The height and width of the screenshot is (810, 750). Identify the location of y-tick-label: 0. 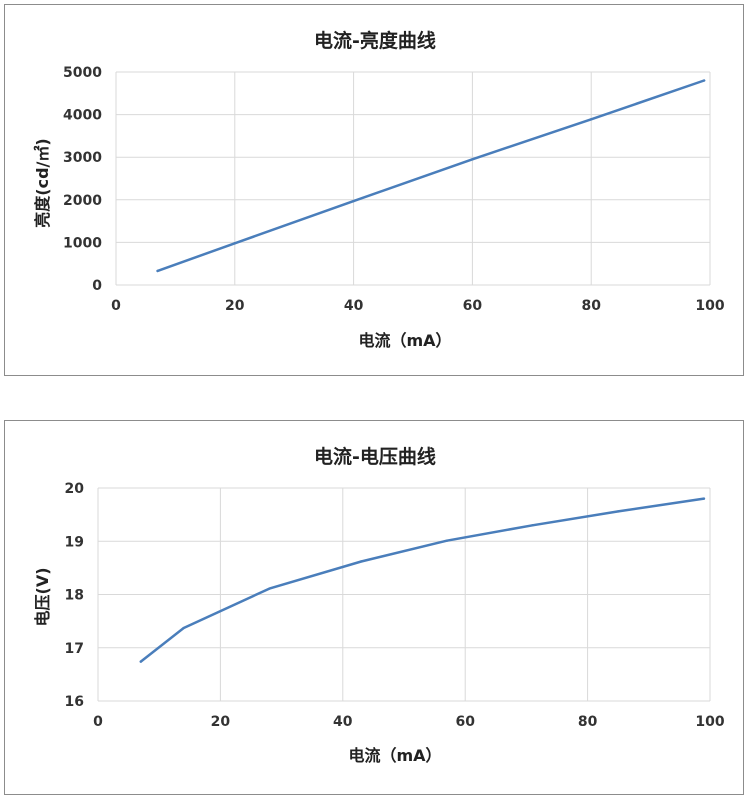
(97, 286).